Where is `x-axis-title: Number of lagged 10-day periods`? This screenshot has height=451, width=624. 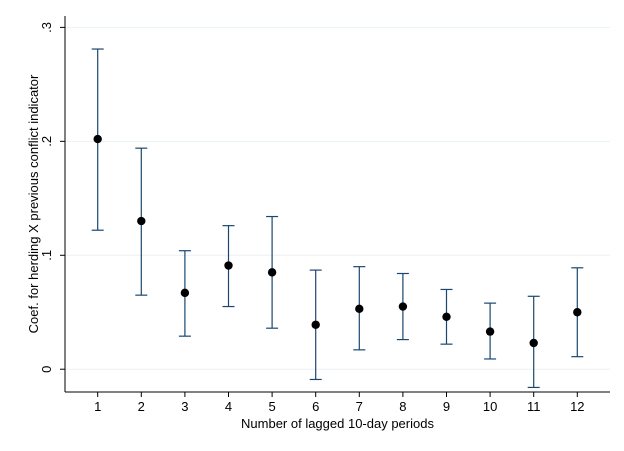 x-axis-title: Number of lagged 10-day periods is located at coordinates (337, 423).